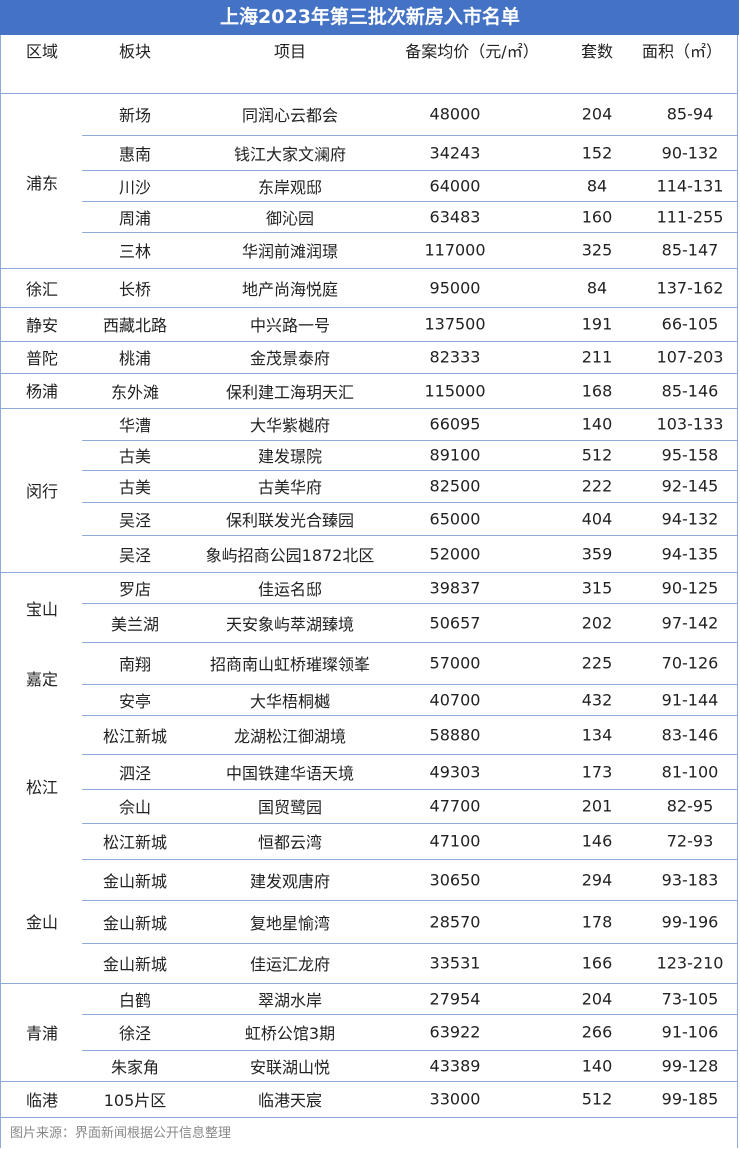 The height and width of the screenshot is (1150, 740). What do you see at coordinates (737, 591) in the screenshot?
I see `right-border` at bounding box center [737, 591].